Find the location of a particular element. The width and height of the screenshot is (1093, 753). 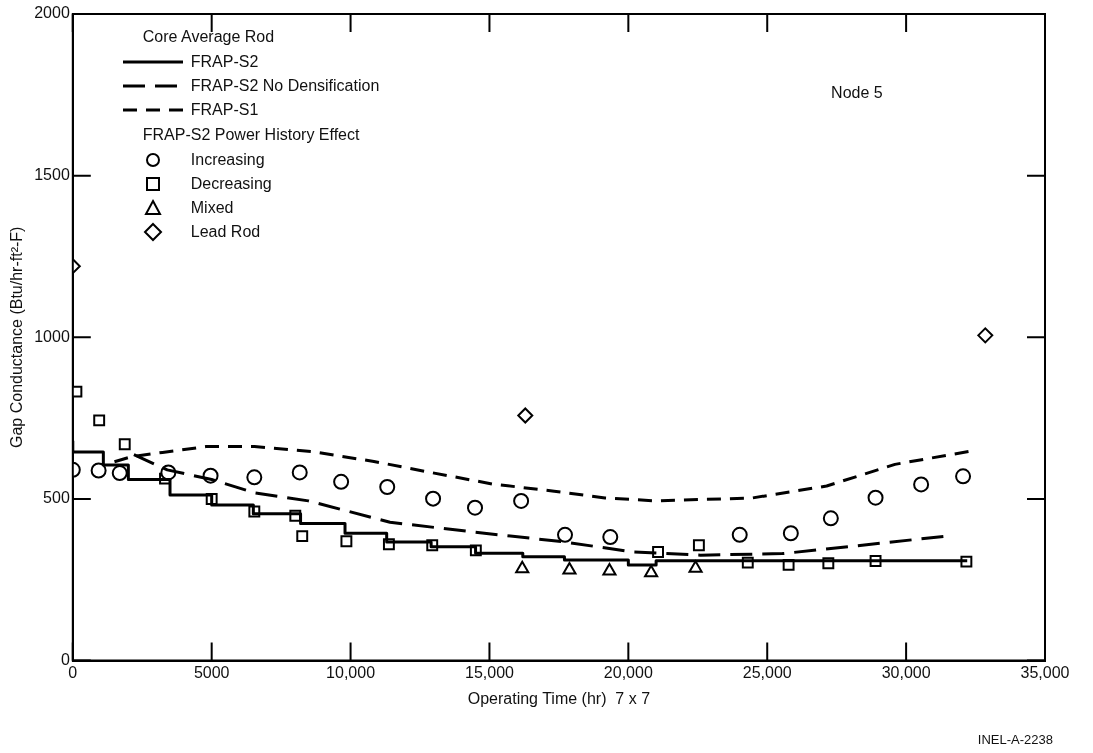

x-axis-title: Operating Time (hr) 7 x 7 is located at coordinates (559, 698).